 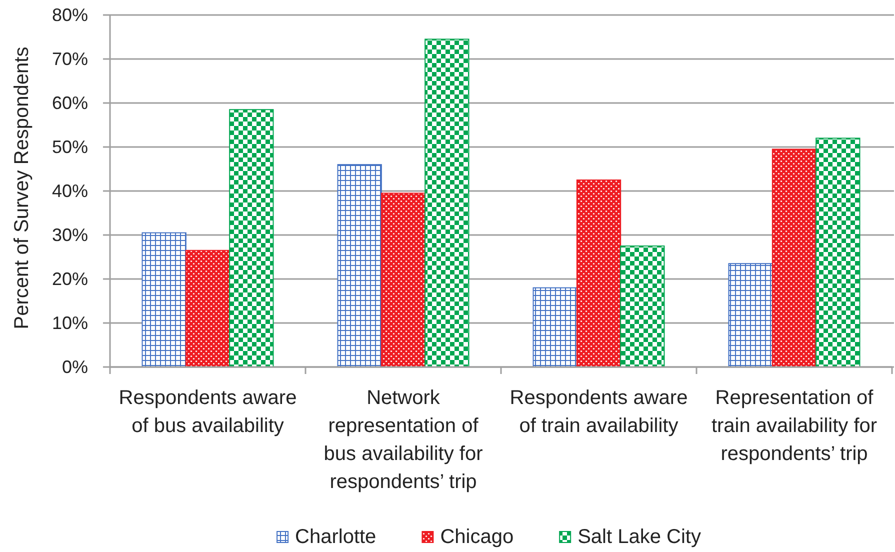 I want to click on y-tick-label: 70%, so click(x=70, y=59).